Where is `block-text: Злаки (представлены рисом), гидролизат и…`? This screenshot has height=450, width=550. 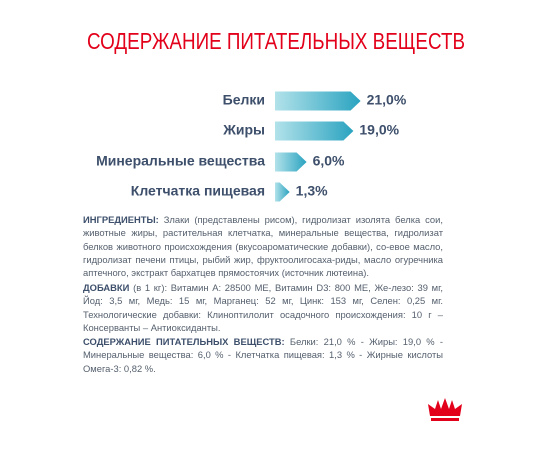
block-text: Злаки (представлены рисом), гидролизат и… is located at coordinates (263, 246).